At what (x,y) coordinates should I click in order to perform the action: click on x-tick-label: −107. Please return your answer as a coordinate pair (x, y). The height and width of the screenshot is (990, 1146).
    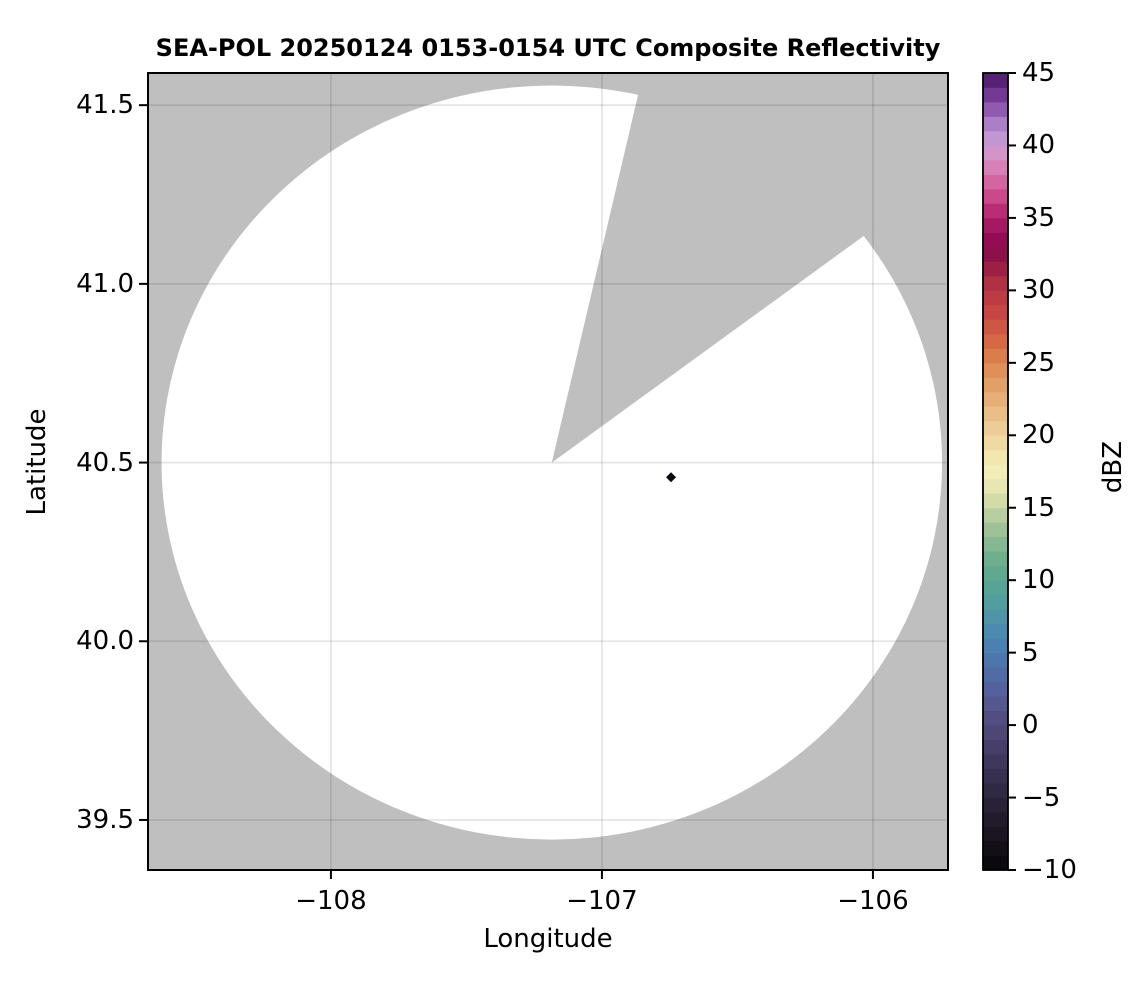
    Looking at the image, I should click on (602, 901).